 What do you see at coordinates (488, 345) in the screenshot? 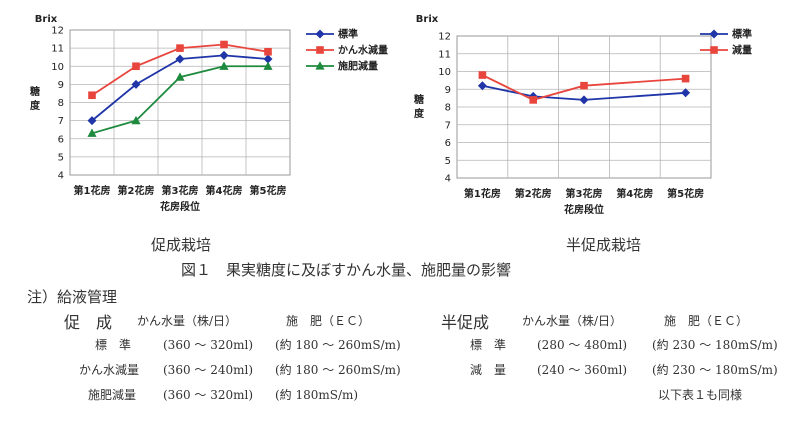
I see `note-right-row-label: 標 準` at bounding box center [488, 345].